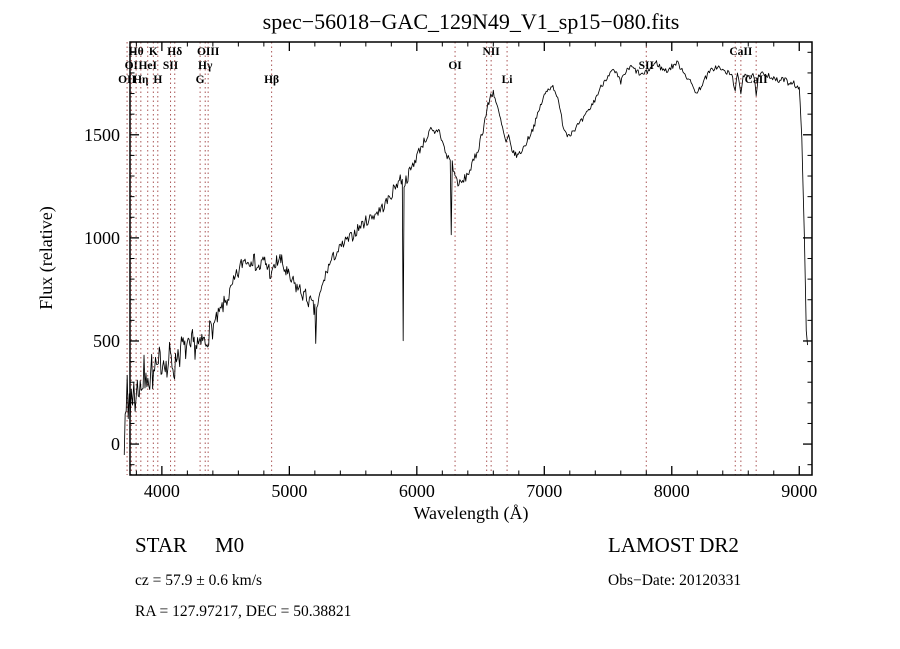 The width and height of the screenshot is (900, 649). Describe the element at coordinates (289, 491) in the screenshot. I see `x-tick-label: 5000` at that location.